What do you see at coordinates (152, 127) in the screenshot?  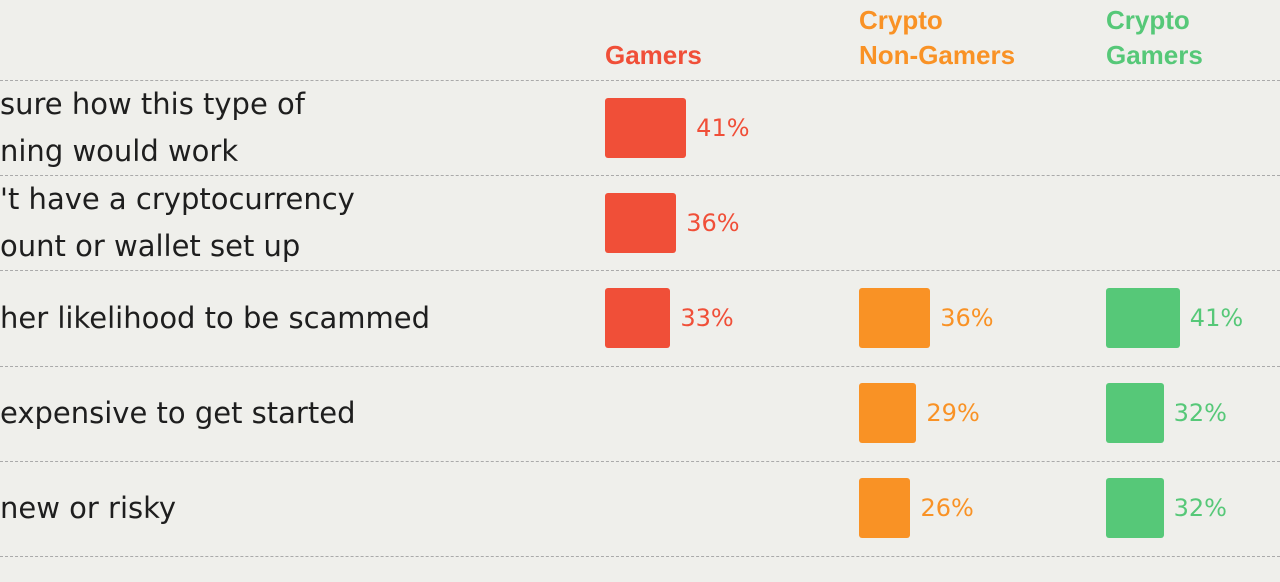 I see `category-label: sure how this type of ning would work` at bounding box center [152, 127].